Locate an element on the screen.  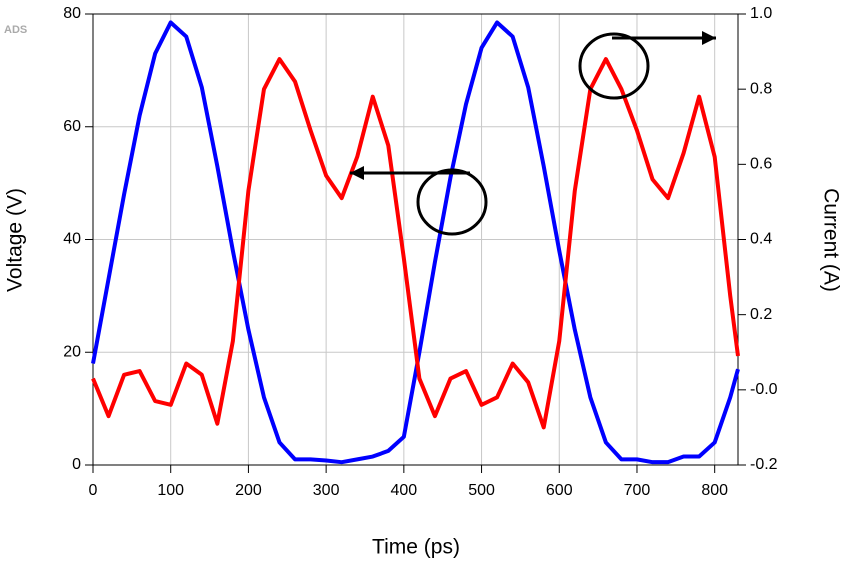
x-tick-label: 400 is located at coordinates (403, 490).